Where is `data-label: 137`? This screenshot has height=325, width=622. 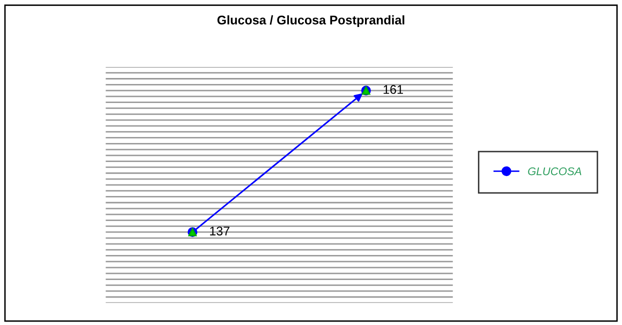
data-label: 137 is located at coordinates (220, 231).